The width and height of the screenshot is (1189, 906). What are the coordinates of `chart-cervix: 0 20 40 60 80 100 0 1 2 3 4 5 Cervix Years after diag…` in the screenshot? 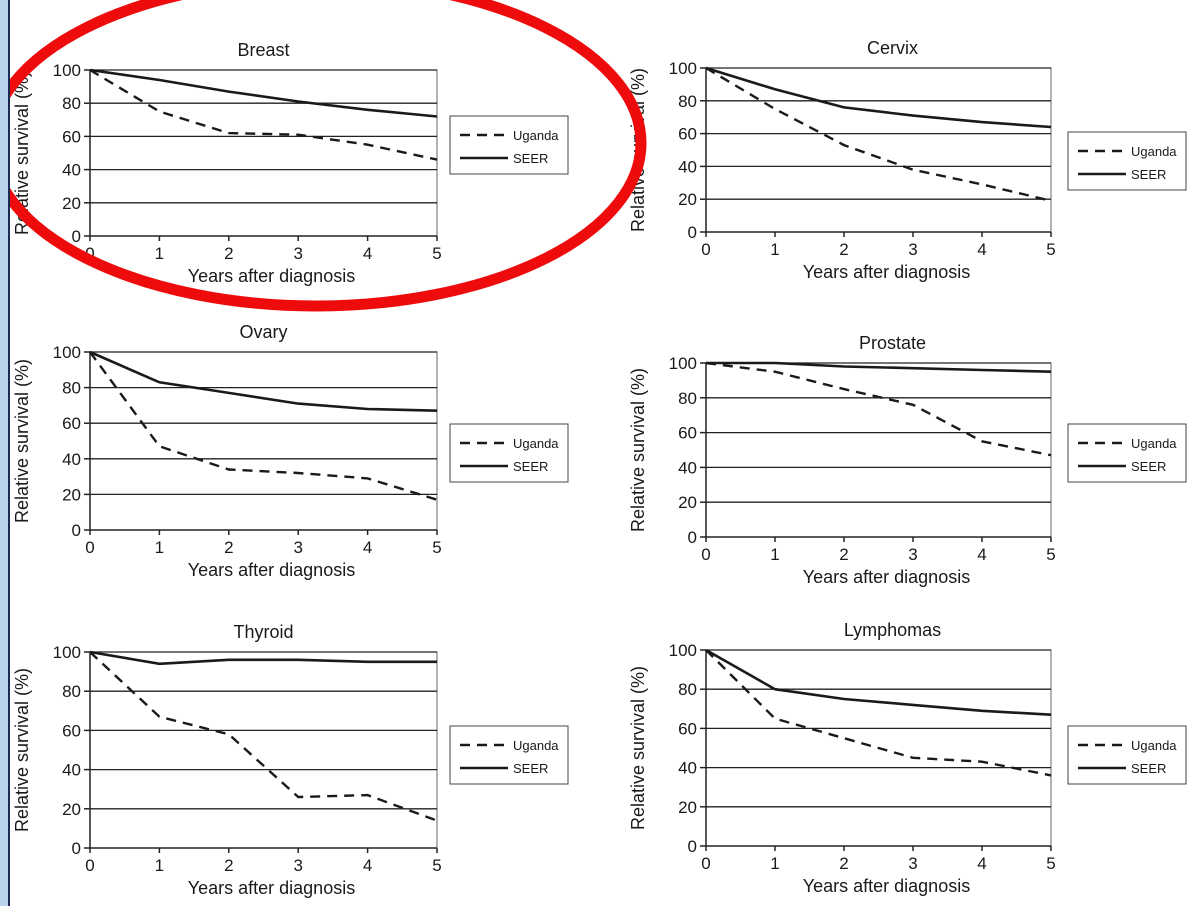 It's located at (907, 160).